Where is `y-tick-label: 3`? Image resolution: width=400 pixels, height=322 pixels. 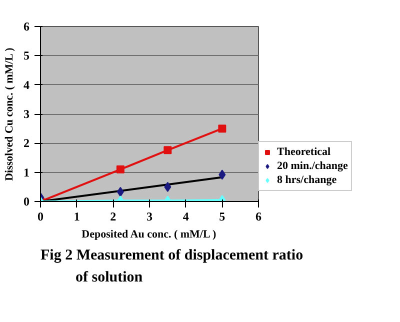 y-tick-label: 3 is located at coordinates (27, 114).